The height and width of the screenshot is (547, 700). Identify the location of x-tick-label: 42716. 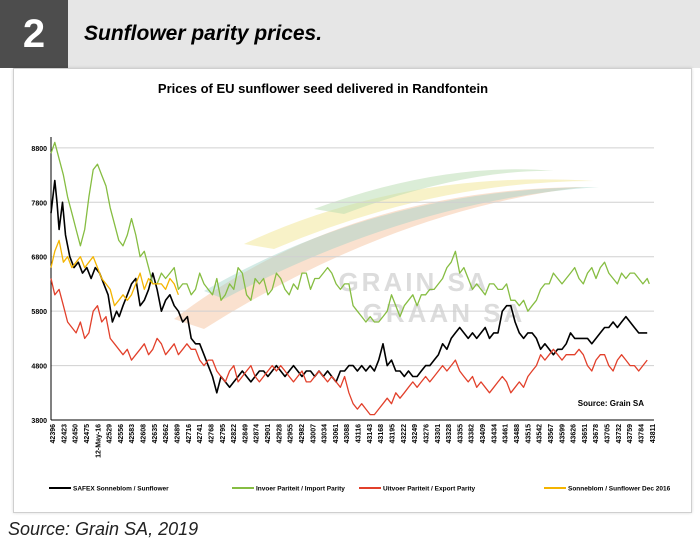
(189, 434).